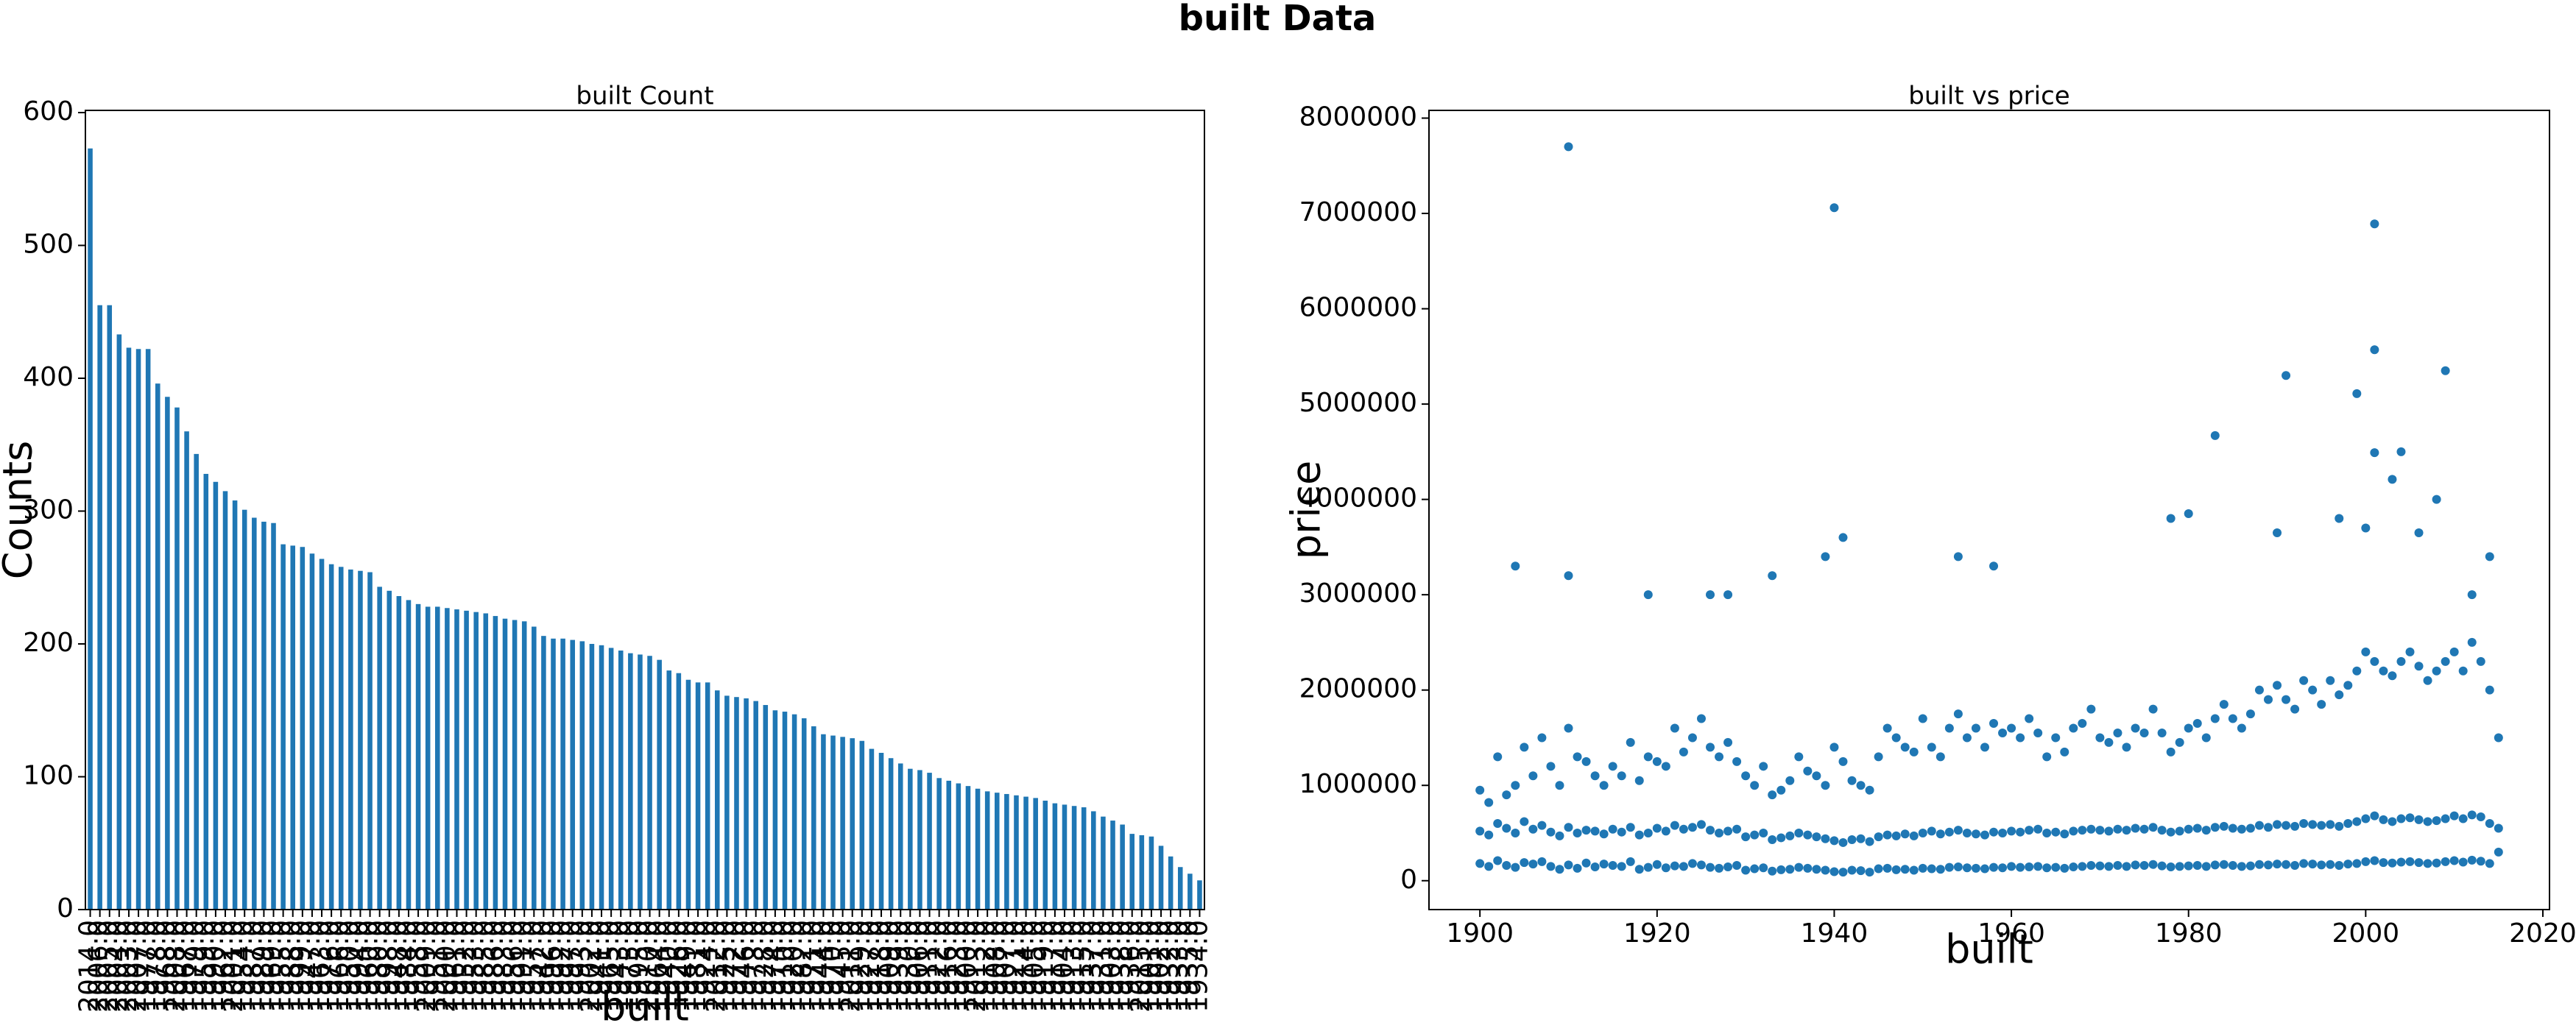 The height and width of the screenshot is (1031, 2576). I want to click on x-tick-label: 1943.0, so click(619, 967).